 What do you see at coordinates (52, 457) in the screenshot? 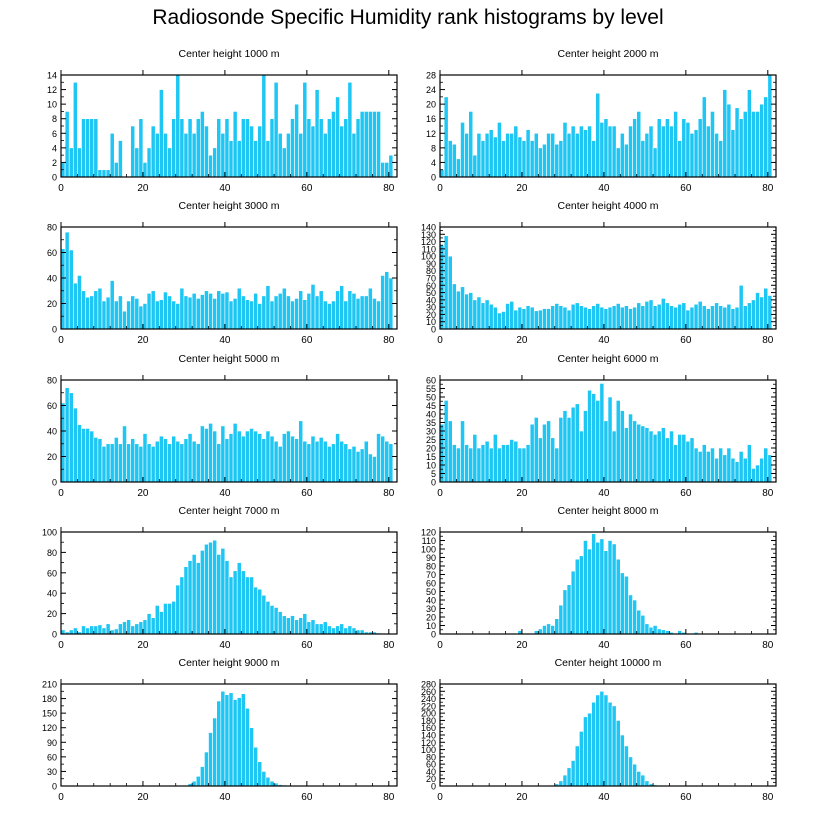
I see `y-tick-label: 20` at bounding box center [52, 457].